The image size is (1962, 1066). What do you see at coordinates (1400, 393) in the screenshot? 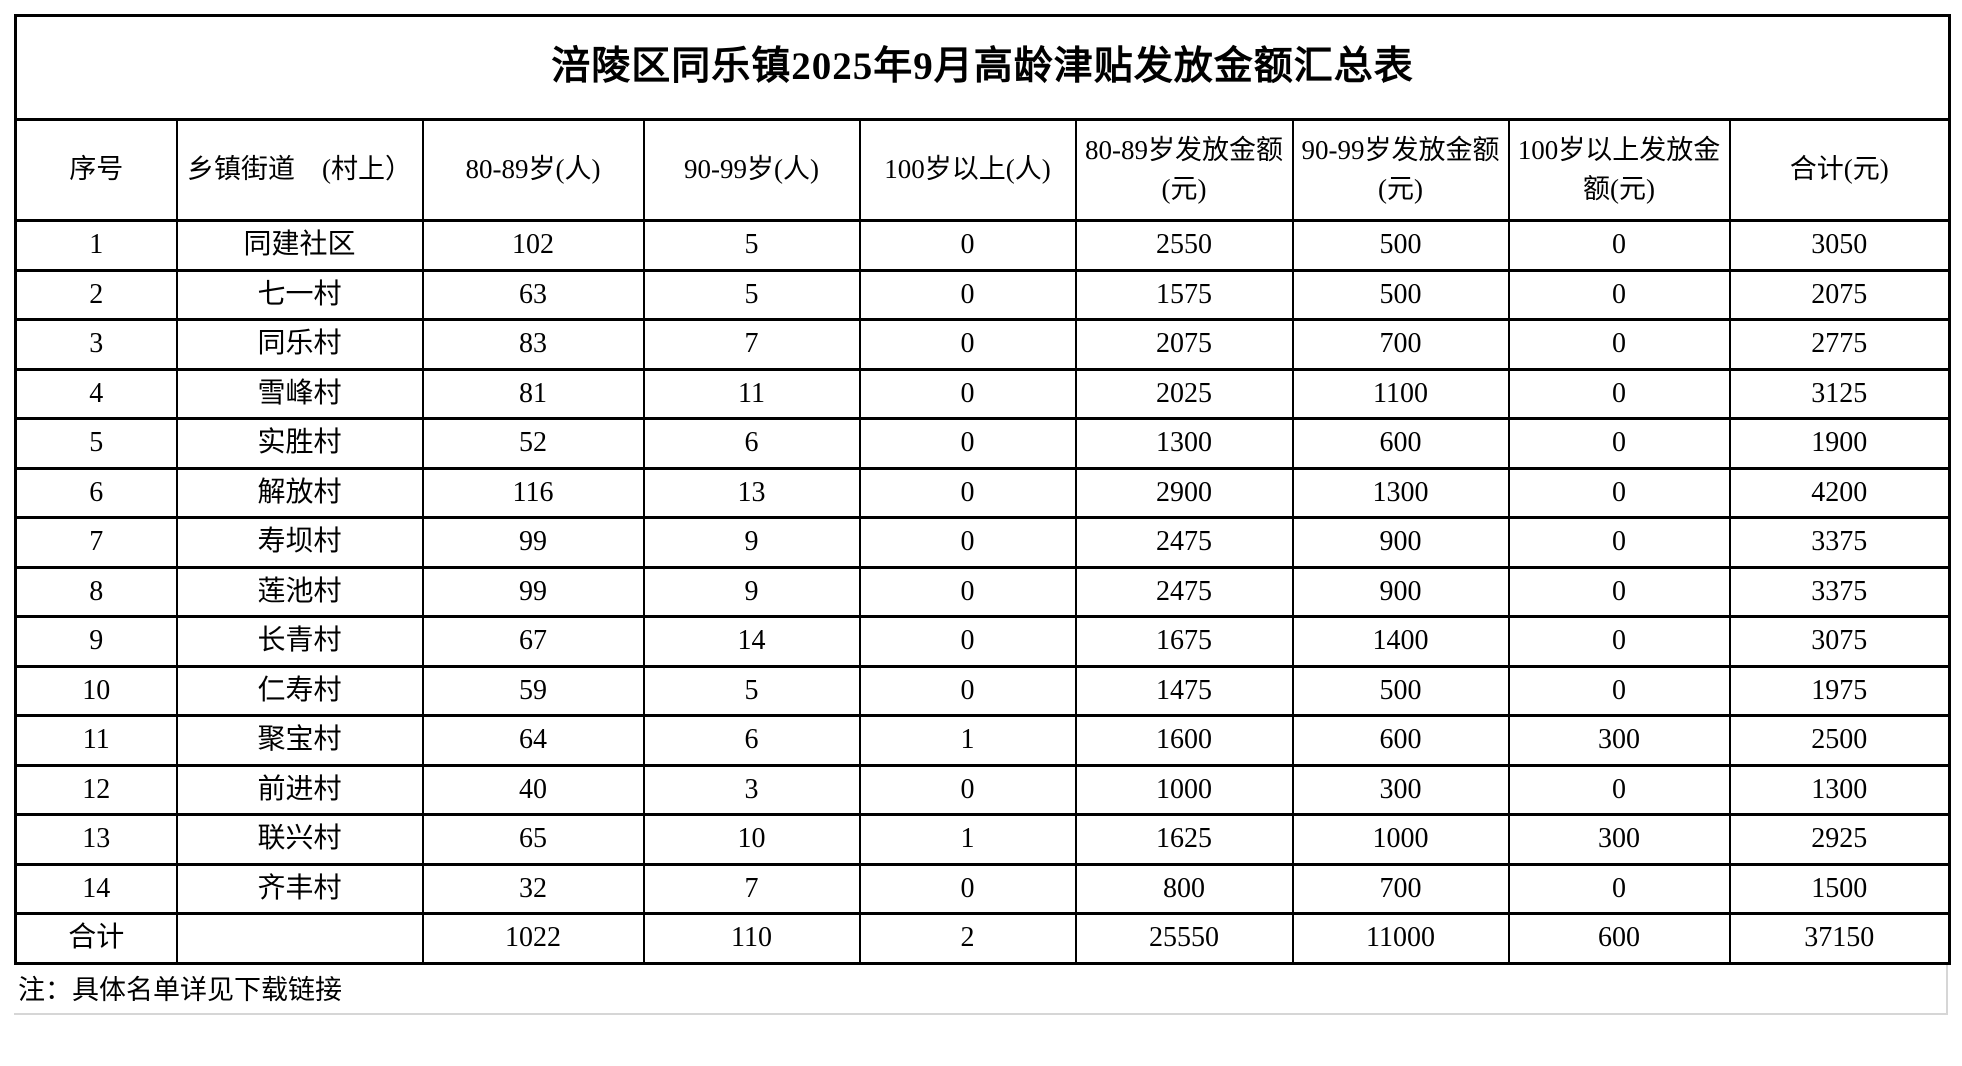
I see `amount-90-99-cell: 1100` at bounding box center [1400, 393].